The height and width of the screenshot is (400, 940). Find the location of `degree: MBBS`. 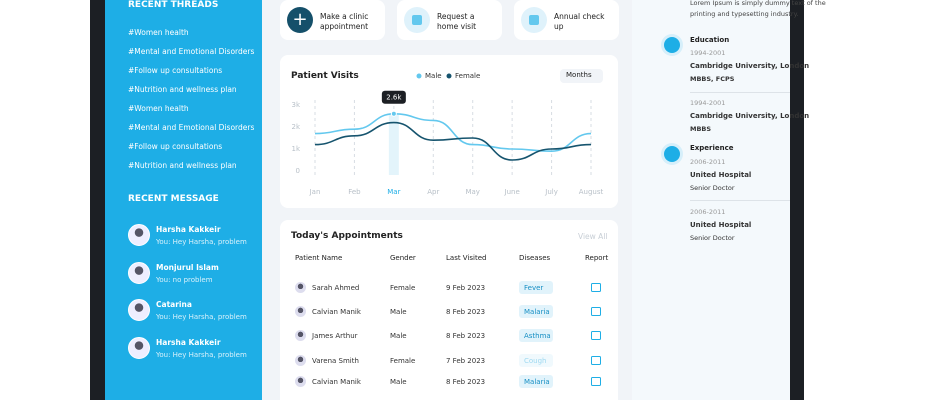

degree: MBBS is located at coordinates (701, 129).